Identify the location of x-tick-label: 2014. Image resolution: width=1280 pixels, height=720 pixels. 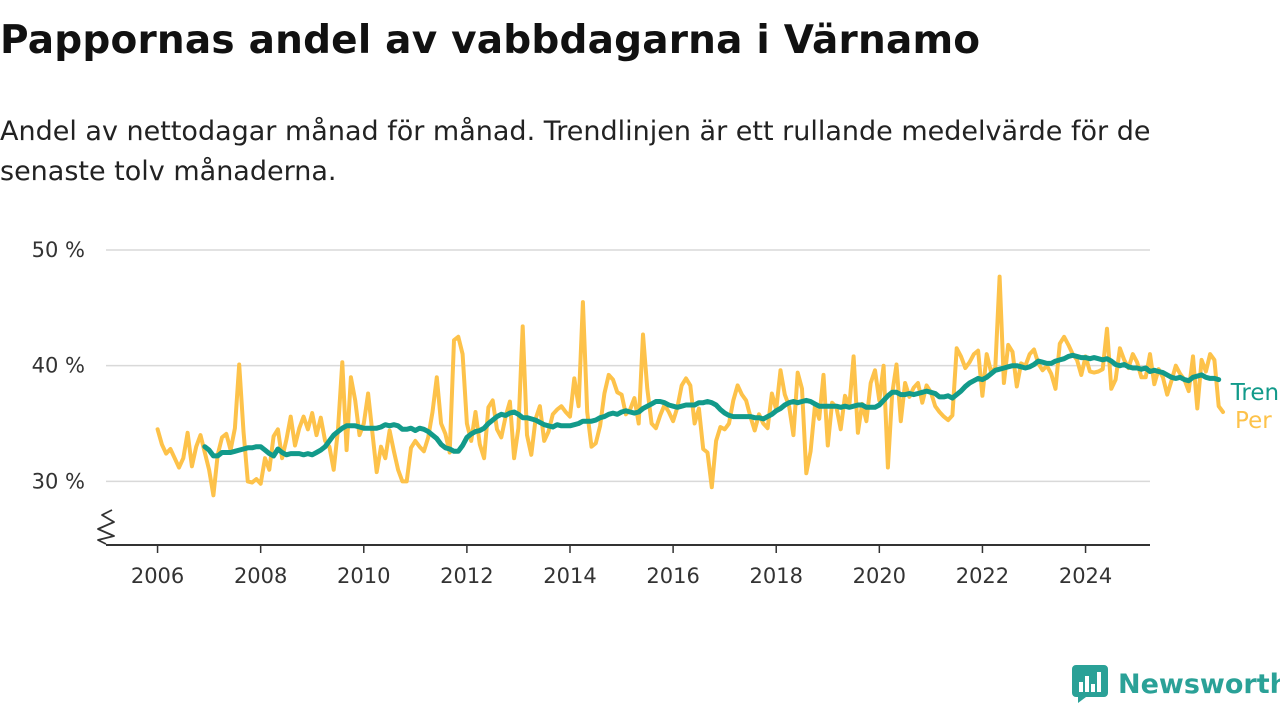
(569, 576).